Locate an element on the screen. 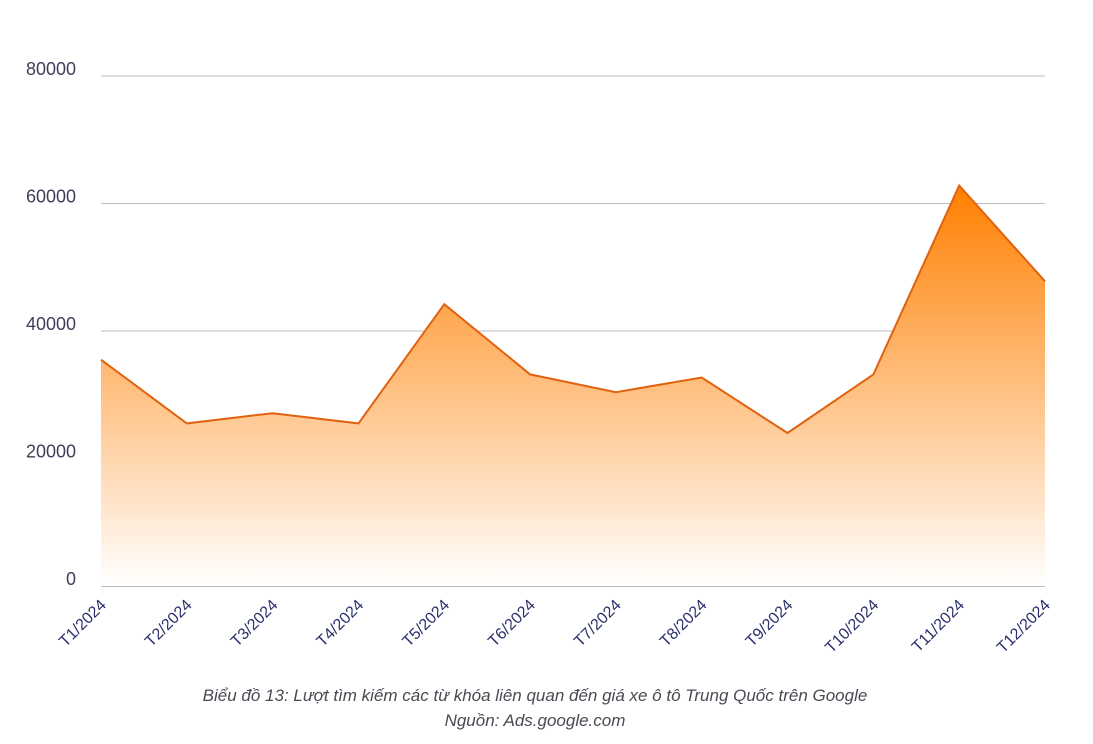 The height and width of the screenshot is (744, 1093). y-tick-label: 40000 is located at coordinates (51, 324).